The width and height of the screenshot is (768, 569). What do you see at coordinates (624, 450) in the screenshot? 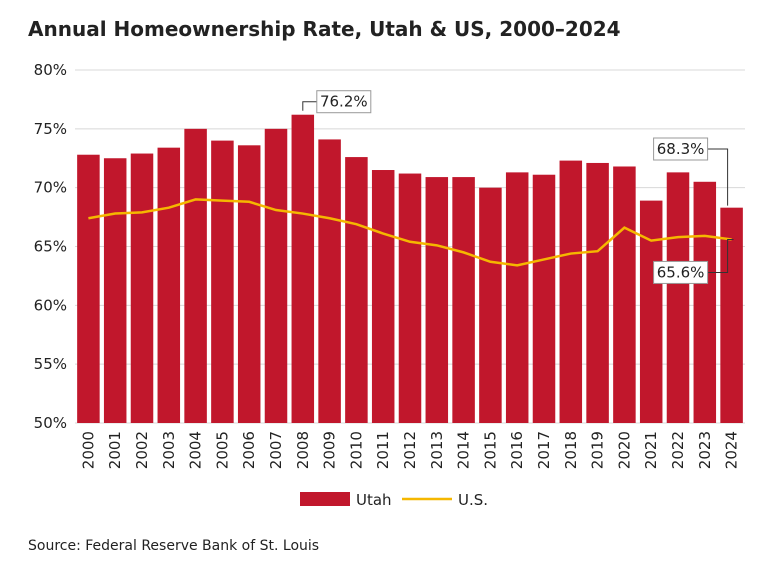
I see `x-tick-label: 2020` at bounding box center [624, 450].